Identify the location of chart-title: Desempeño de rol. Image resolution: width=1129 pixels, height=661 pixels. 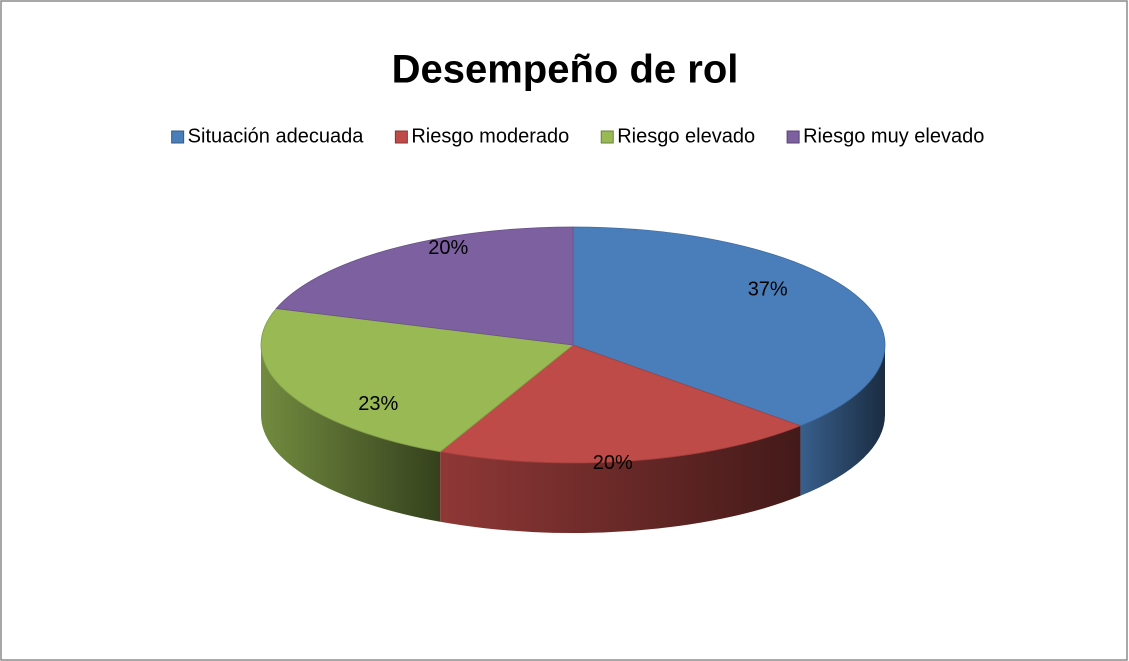
(565, 70).